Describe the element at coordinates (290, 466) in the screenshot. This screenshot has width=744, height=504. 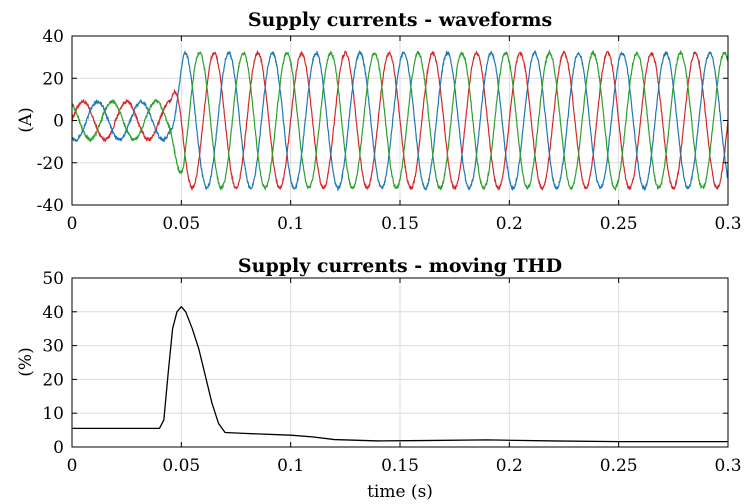
I see `thd-x-tick-label: 0.1` at that location.